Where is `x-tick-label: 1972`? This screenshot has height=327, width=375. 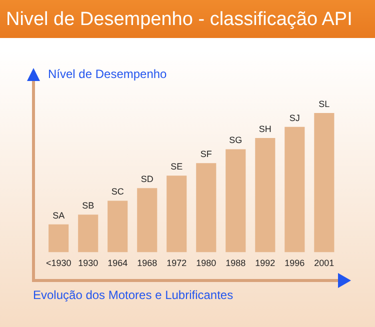 x-tick-label: 1972 is located at coordinates (176, 263).